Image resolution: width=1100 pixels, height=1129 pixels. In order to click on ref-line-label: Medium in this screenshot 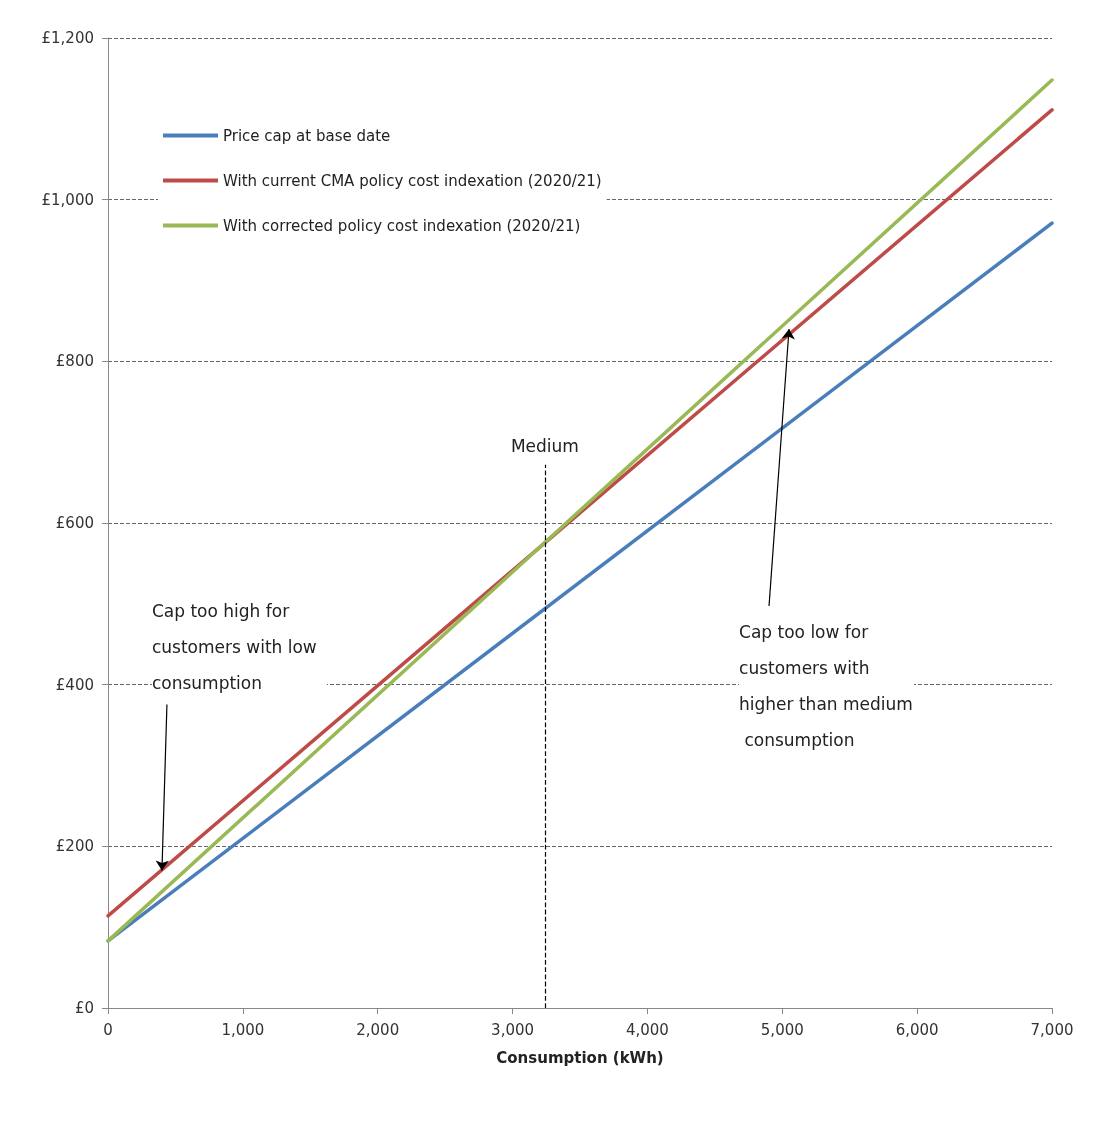, I will do `click(544, 446)`.